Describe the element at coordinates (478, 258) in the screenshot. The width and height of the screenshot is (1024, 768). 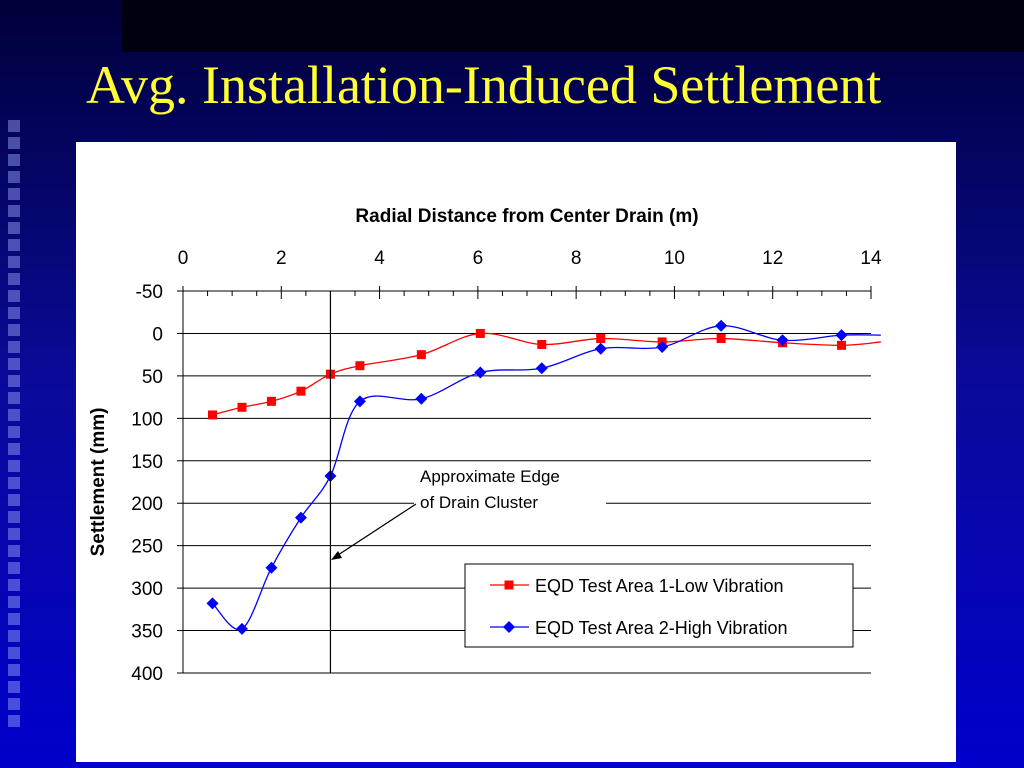
I see `x-tick-label: 6` at that location.